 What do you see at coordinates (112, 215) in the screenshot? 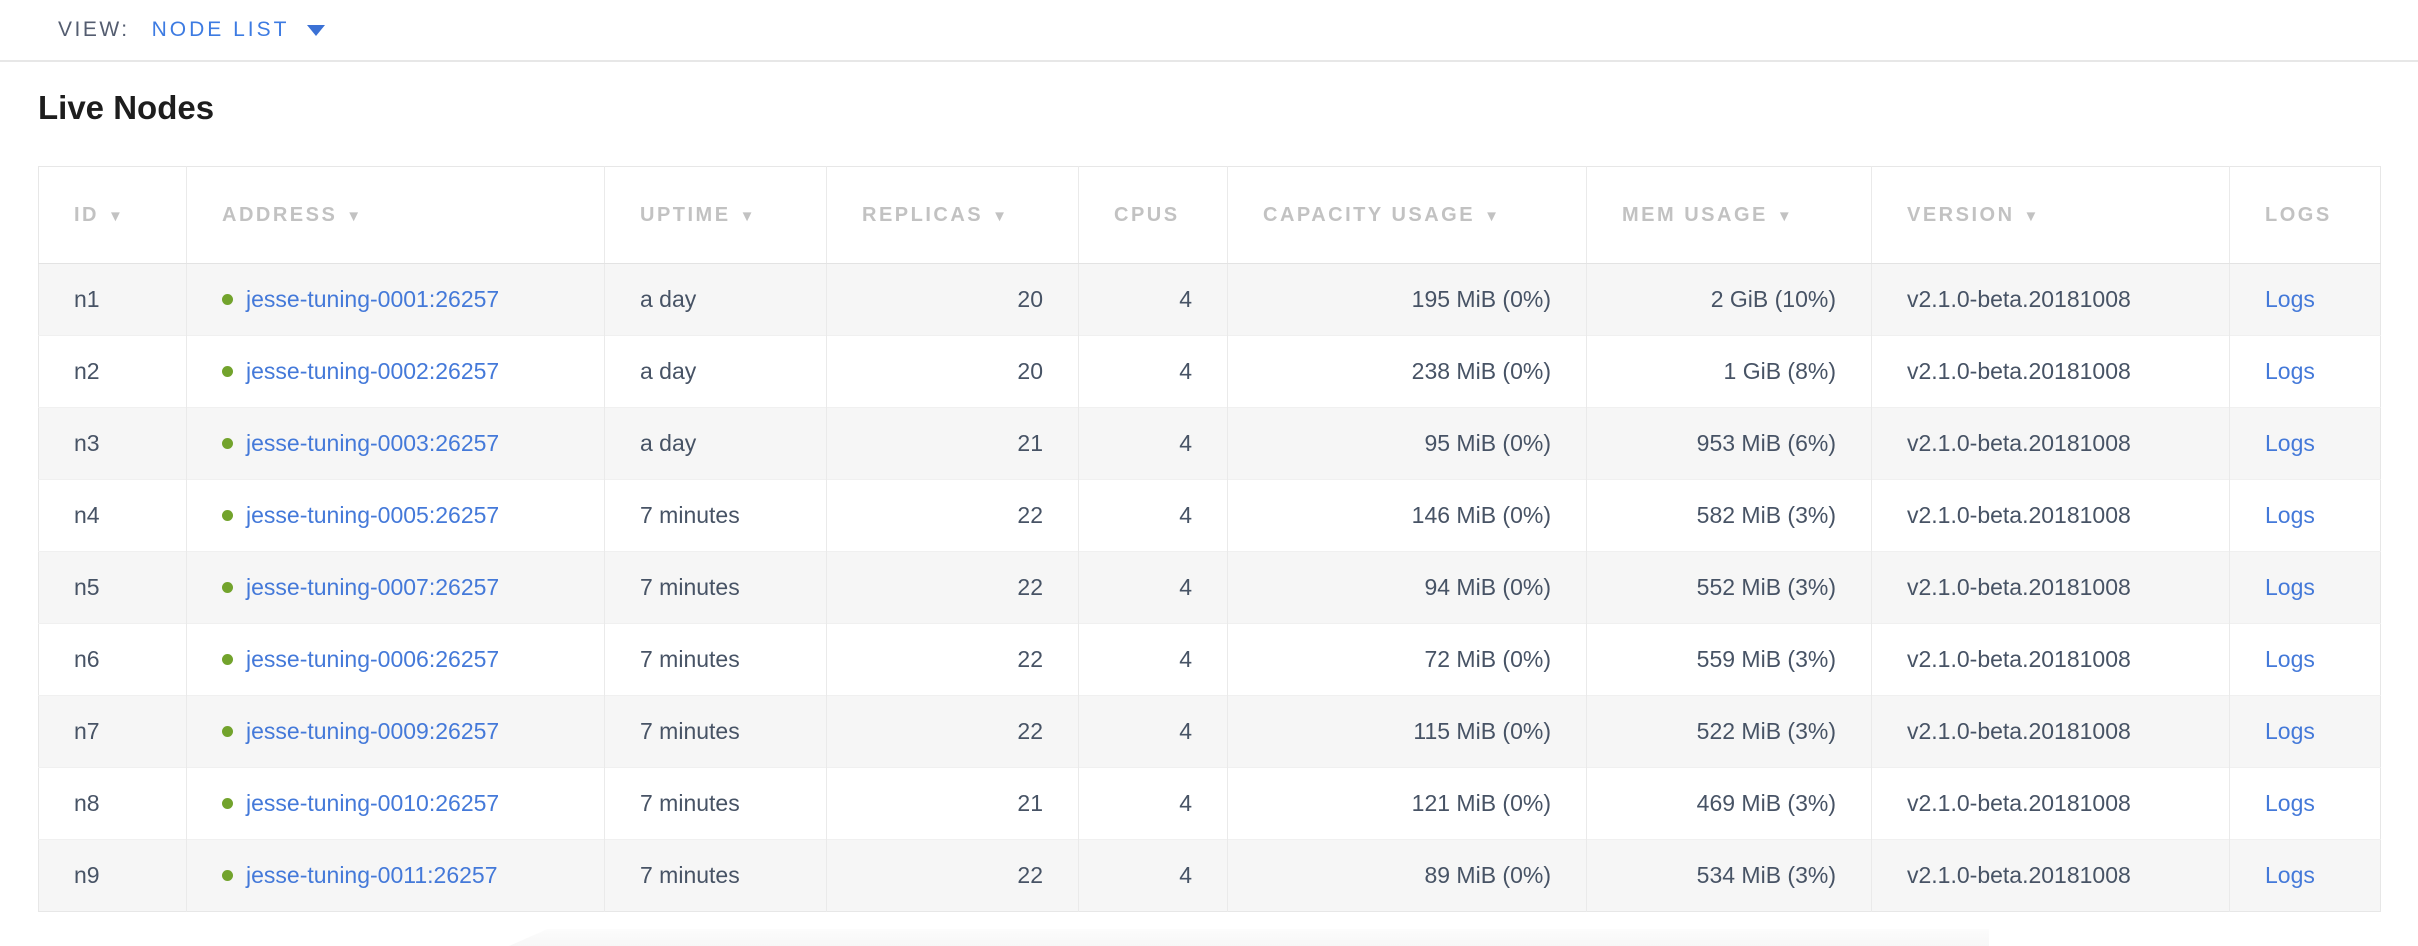
I see `column-header: ID ▼` at bounding box center [112, 215].